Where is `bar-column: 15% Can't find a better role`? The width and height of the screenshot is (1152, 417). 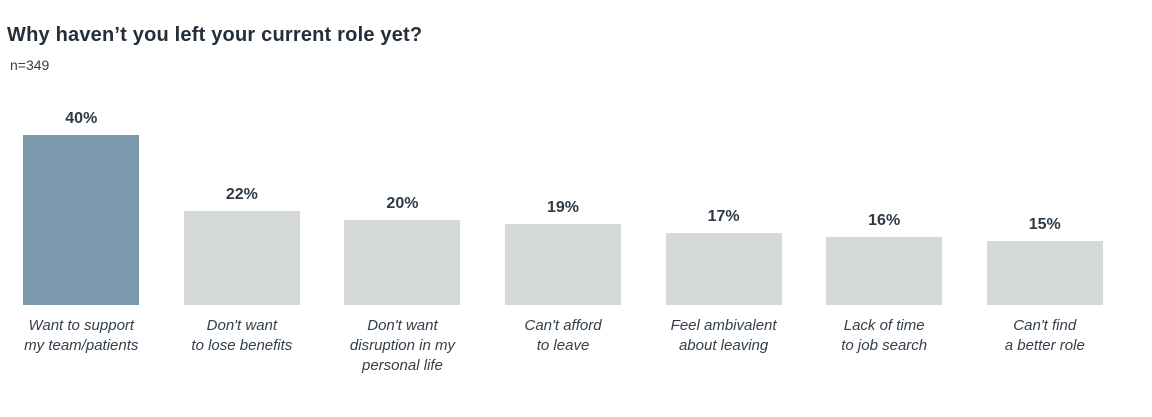 bar-column: 15% Can't find a better role is located at coordinates (1044, 208).